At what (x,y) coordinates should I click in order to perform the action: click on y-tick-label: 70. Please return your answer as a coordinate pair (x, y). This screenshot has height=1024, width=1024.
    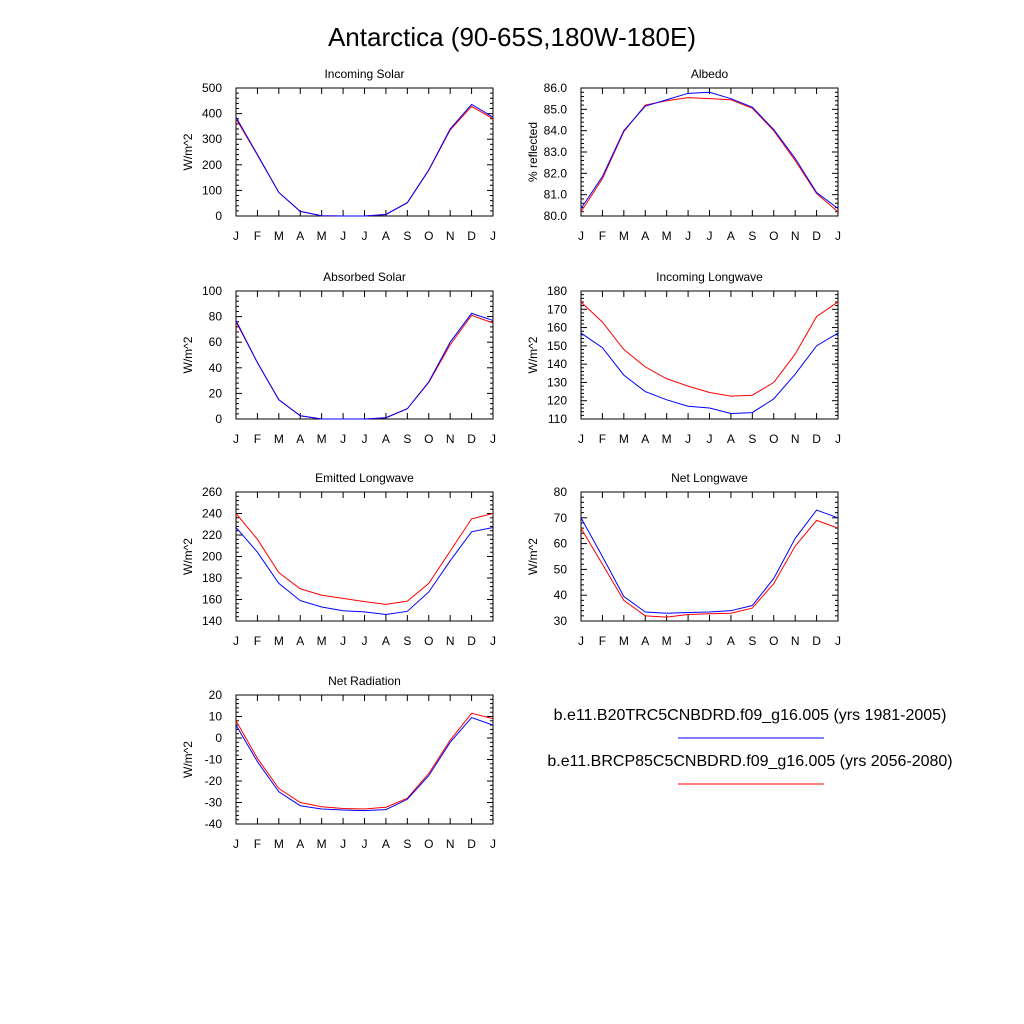
    Looking at the image, I should click on (561, 518).